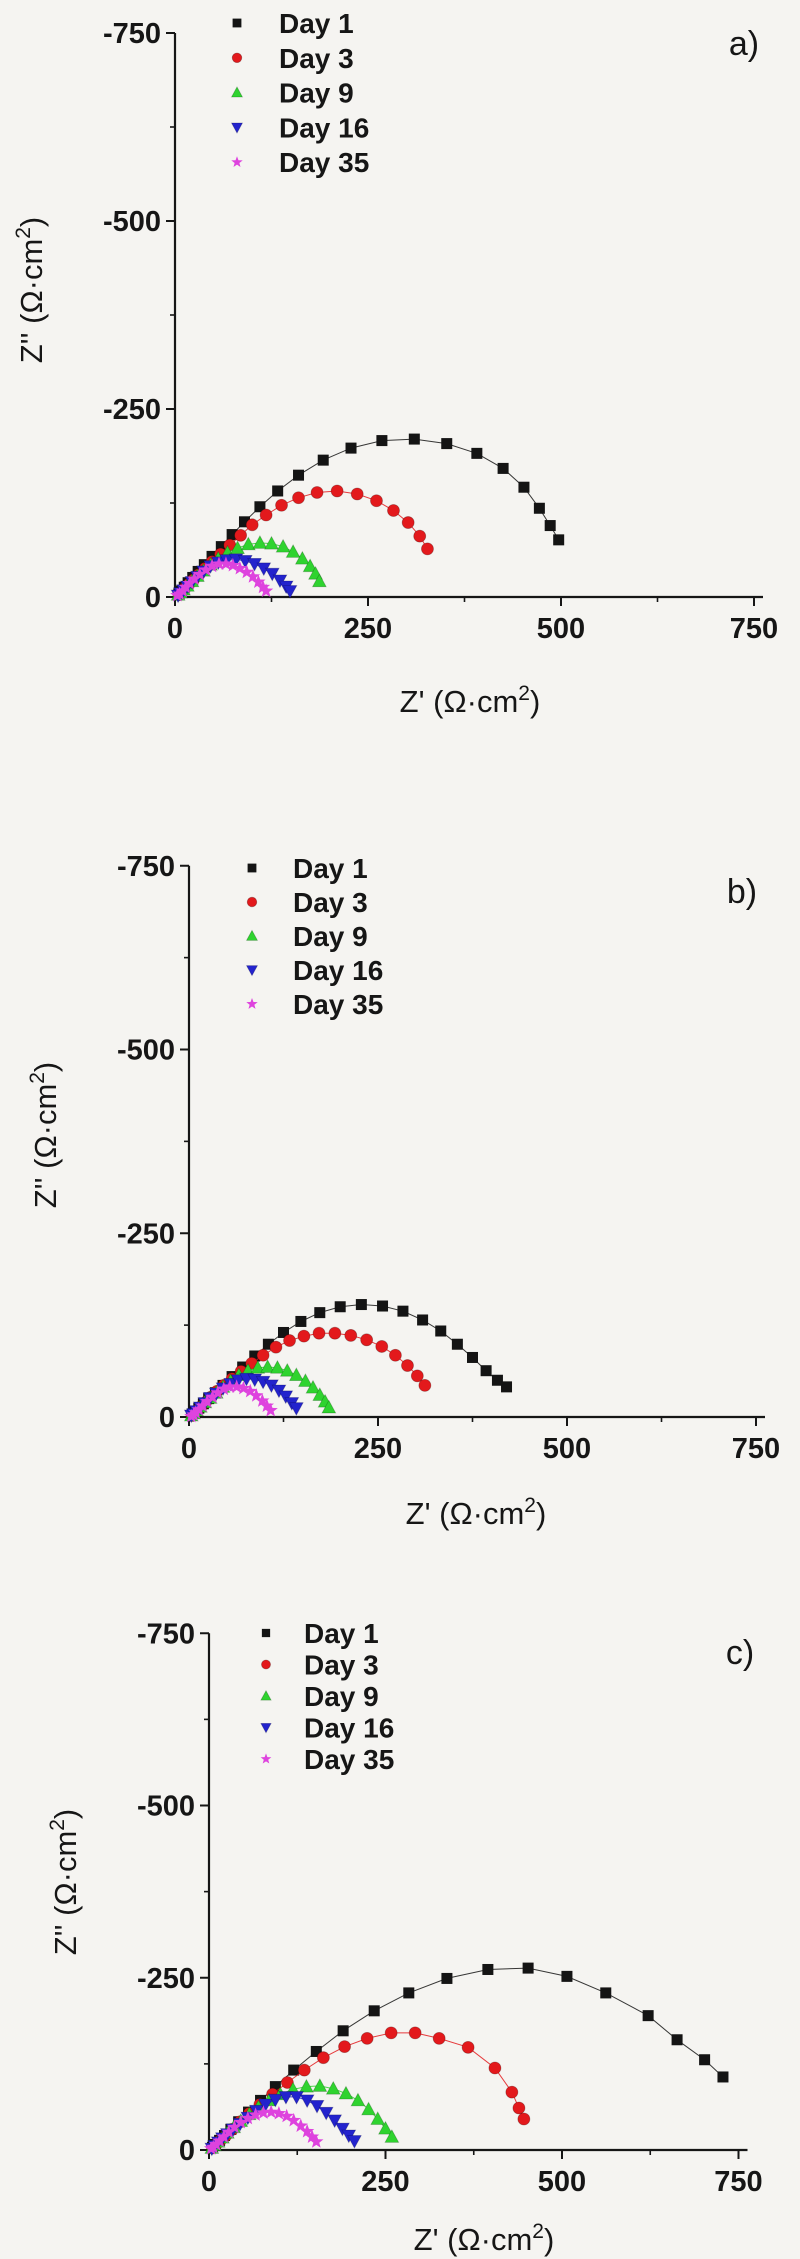 The width and height of the screenshot is (800, 2259). Describe the element at coordinates (316, 93) in the screenshot. I see `legend-label: Day 9` at that location.